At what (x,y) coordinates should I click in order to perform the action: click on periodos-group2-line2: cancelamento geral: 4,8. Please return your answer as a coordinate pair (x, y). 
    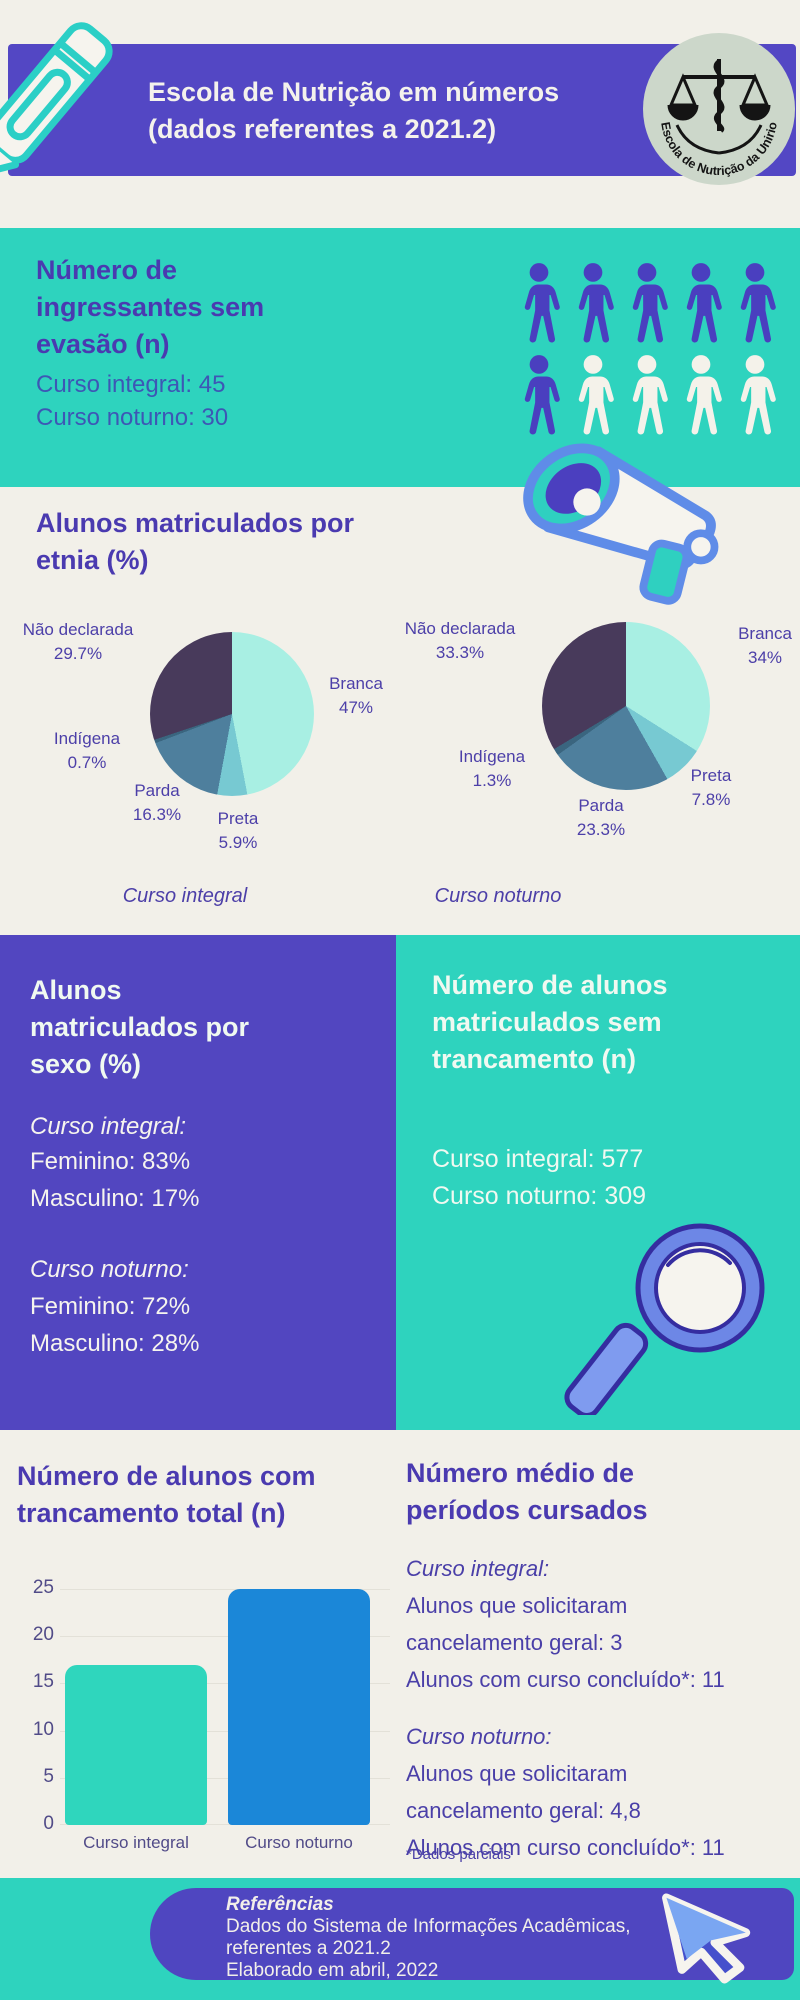
    Looking at the image, I should click on (523, 1810).